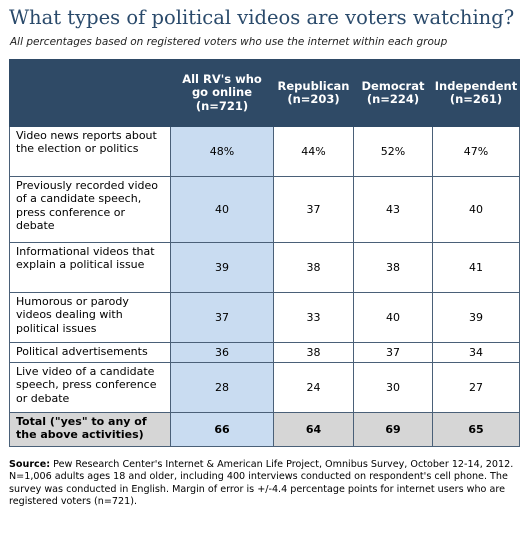 This screenshot has height=543, width=526. Describe the element at coordinates (313, 429) in the screenshot. I see `value-cell: 64` at that location.